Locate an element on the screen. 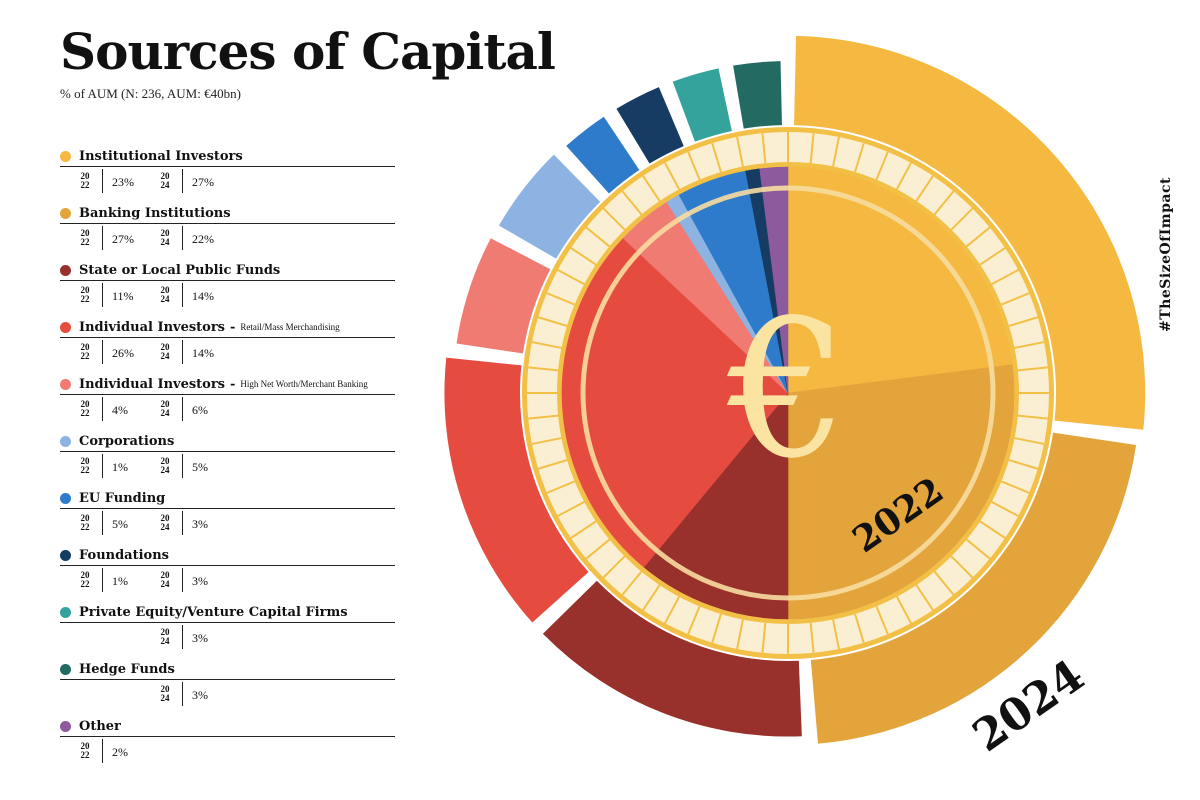  legend-item-hedge-funds: Hedge Funds 20 24 3% is located at coordinates (227, 687).